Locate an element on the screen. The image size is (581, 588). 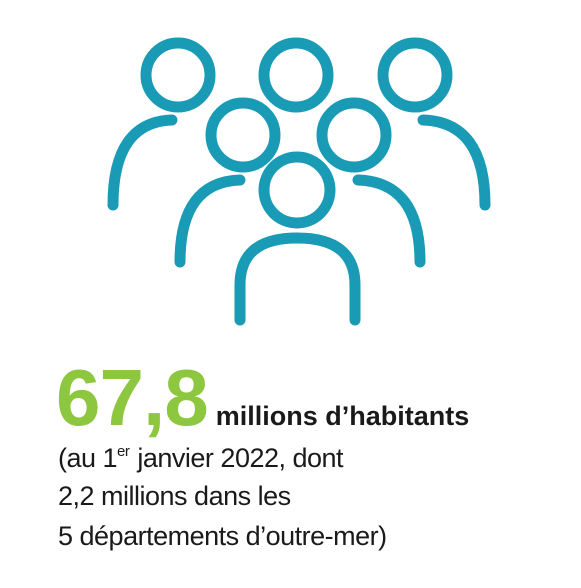
headline: 67,8 millions d’habitants is located at coordinates (262, 398).